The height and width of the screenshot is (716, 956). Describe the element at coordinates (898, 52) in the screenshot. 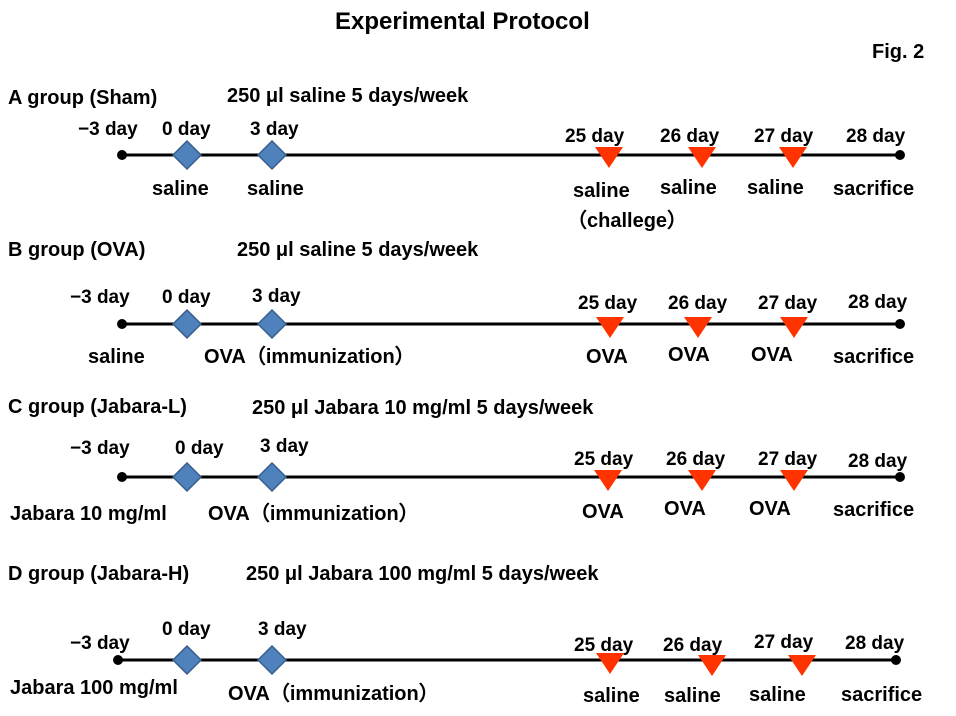

I see `figure-label: Fig. 2` at that location.